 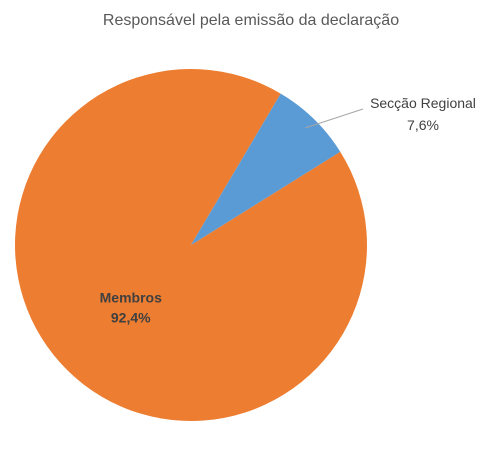 I want to click on leader-line-seccao-regional, so click(x=334, y=118).